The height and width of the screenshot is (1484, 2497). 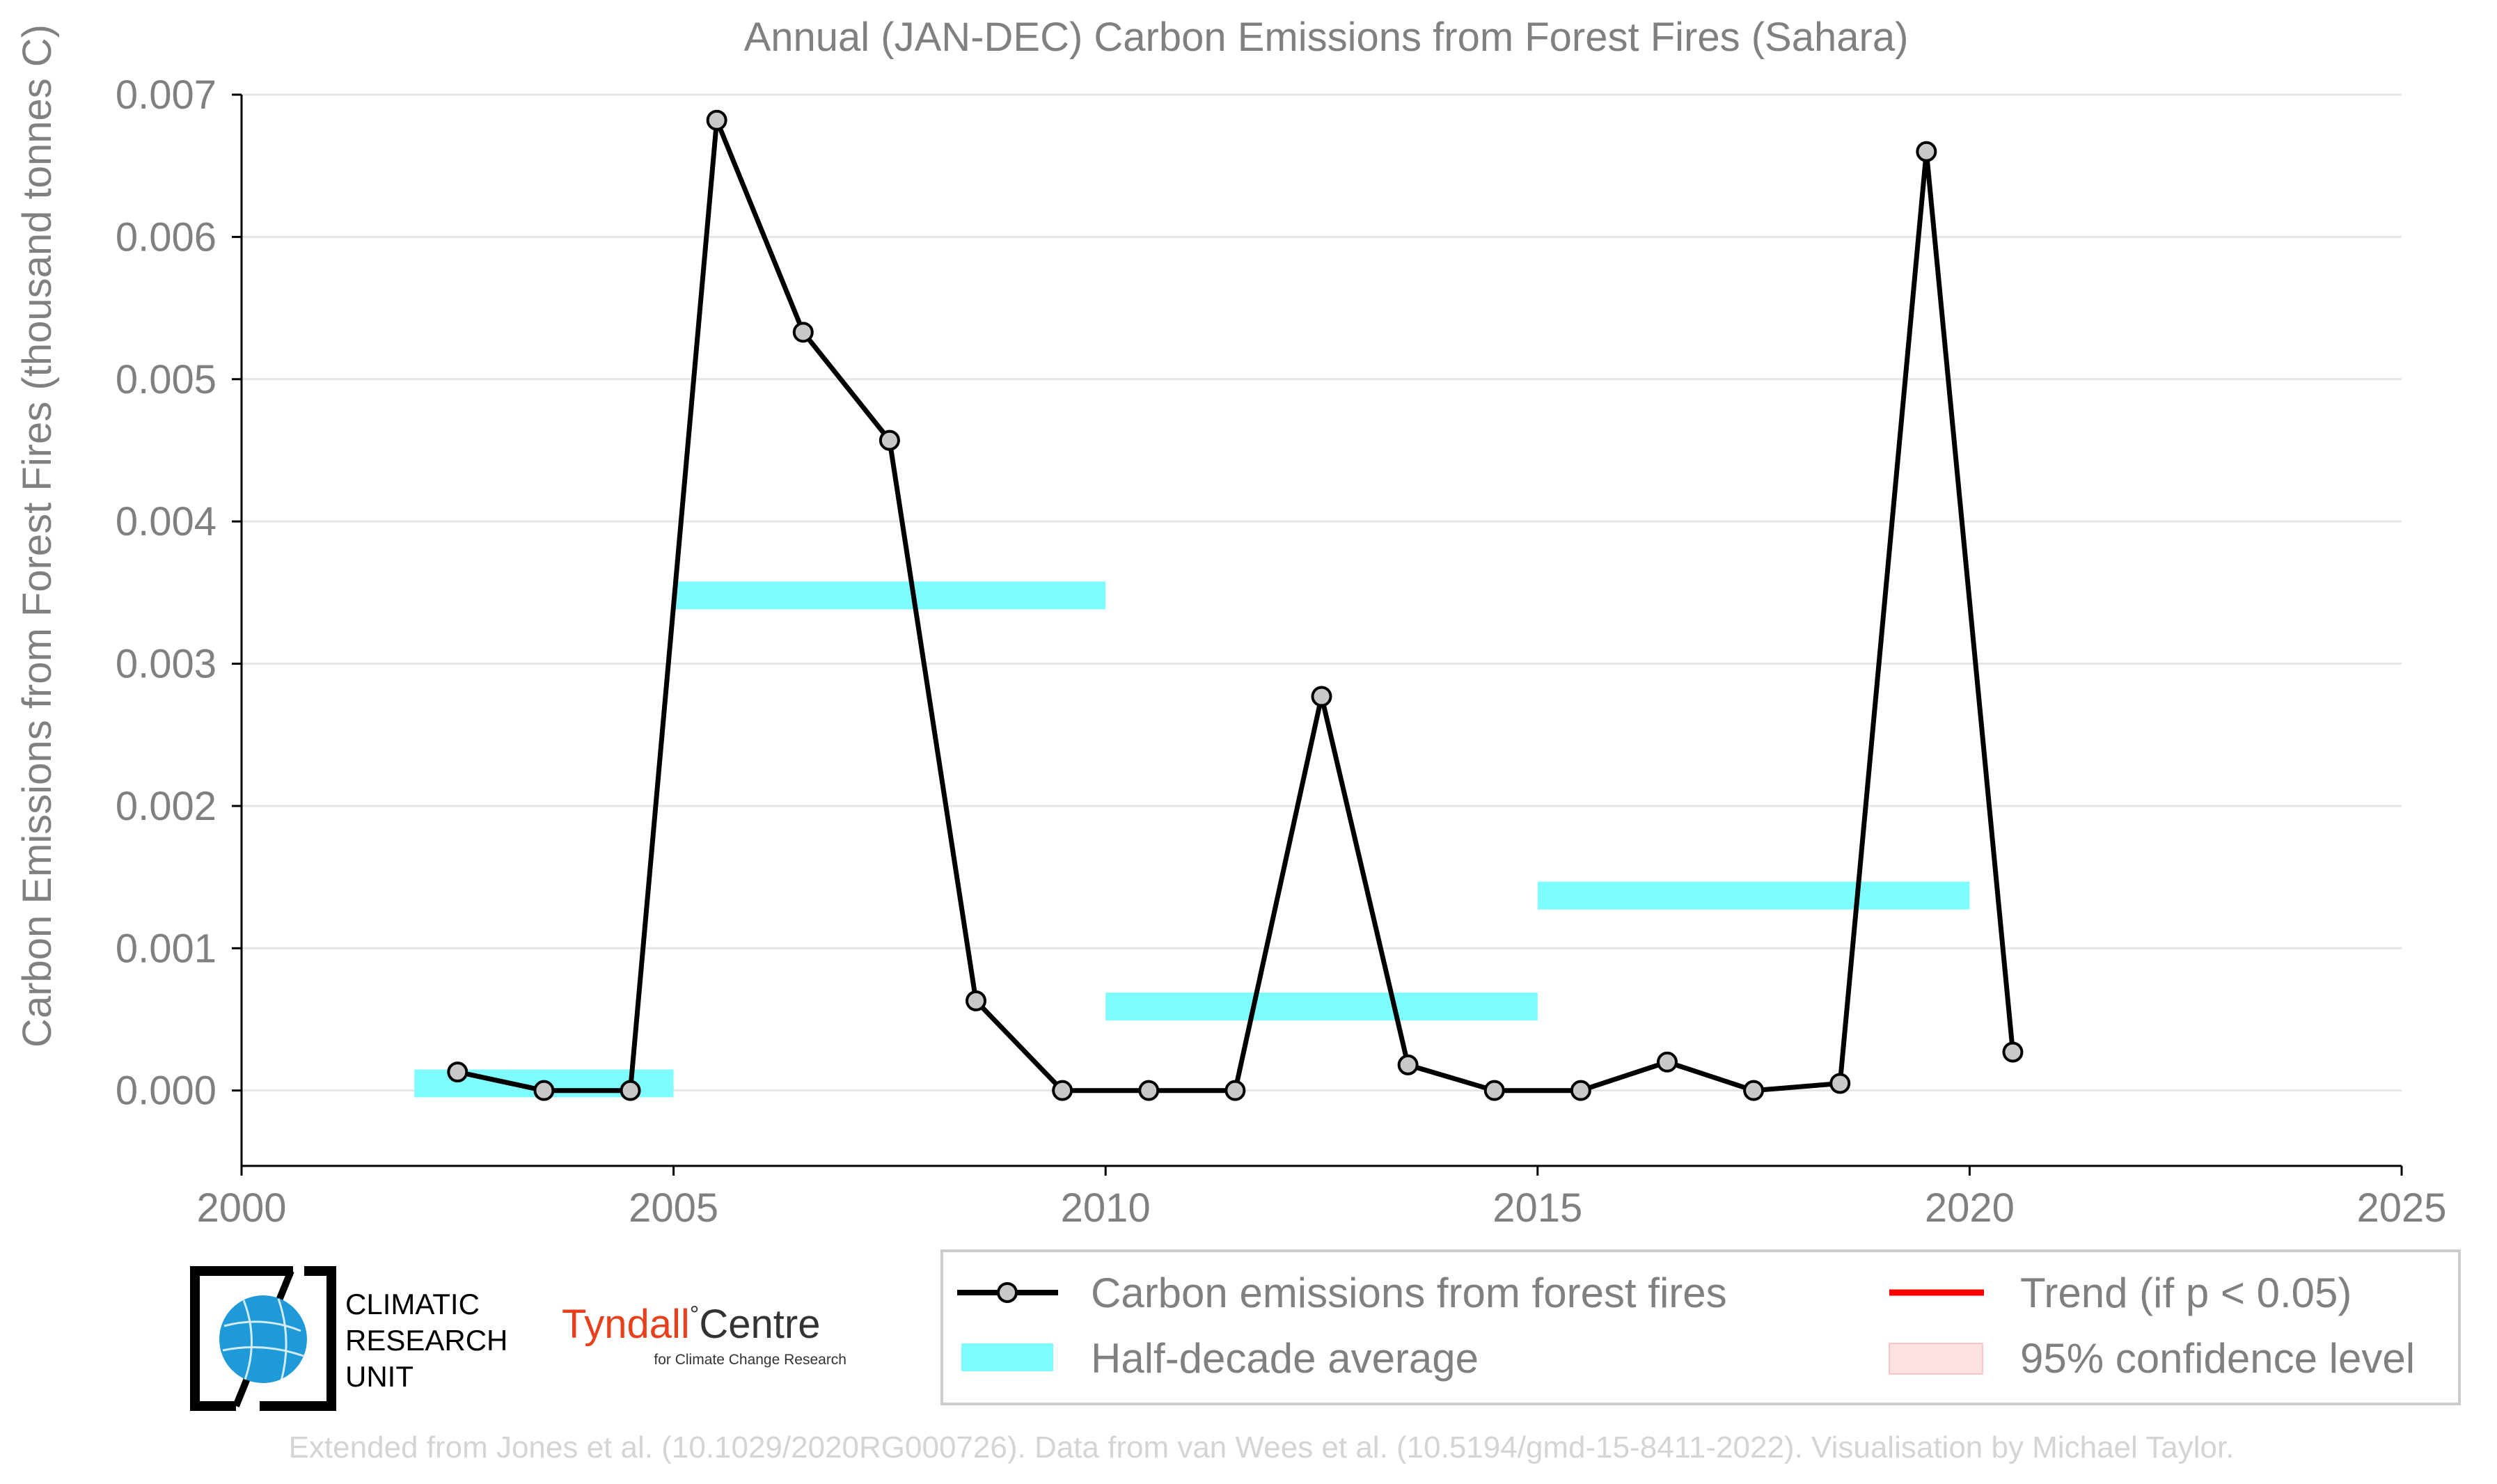 I want to click on cru-logo: CLIMATIC RESEARCH UNIT, so click(x=348, y=1338).